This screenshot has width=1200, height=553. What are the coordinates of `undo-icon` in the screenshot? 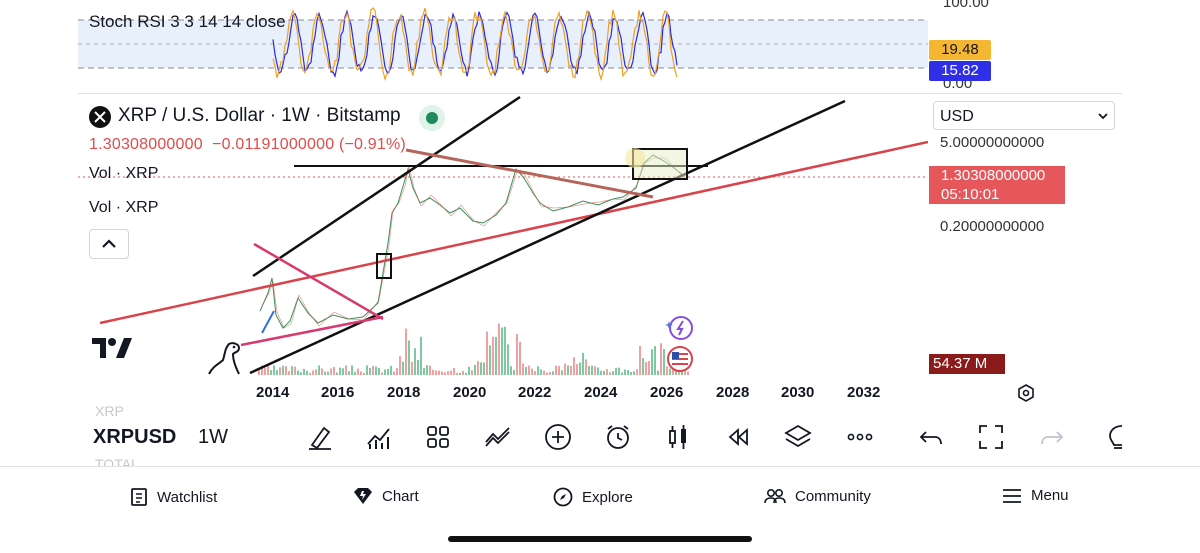 It's located at (931, 437).